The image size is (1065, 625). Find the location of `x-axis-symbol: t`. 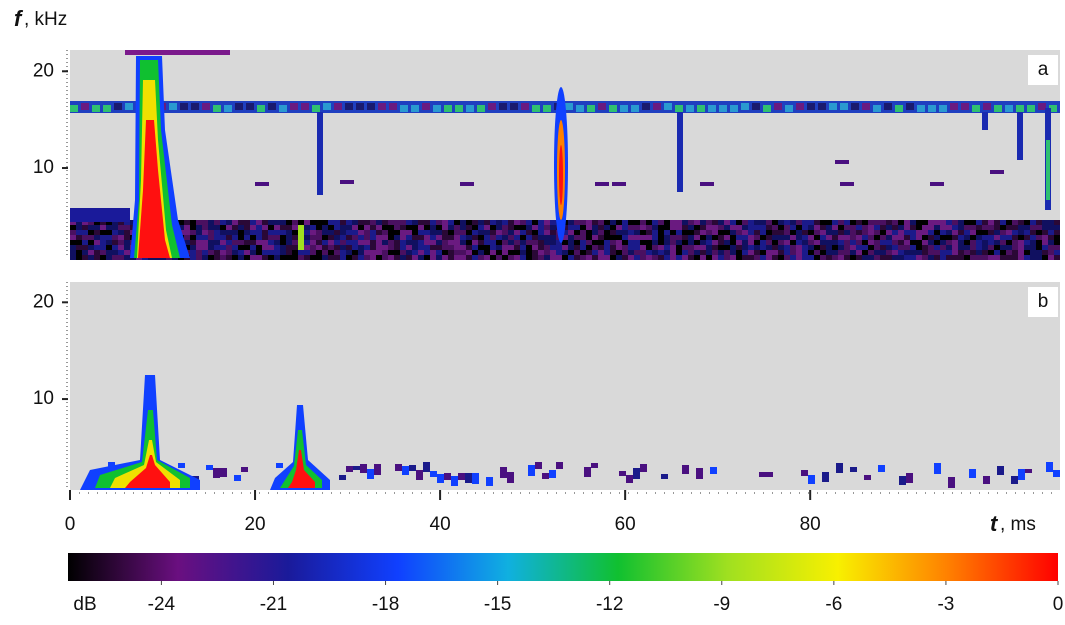

x-axis-symbol: t is located at coordinates (994, 523).